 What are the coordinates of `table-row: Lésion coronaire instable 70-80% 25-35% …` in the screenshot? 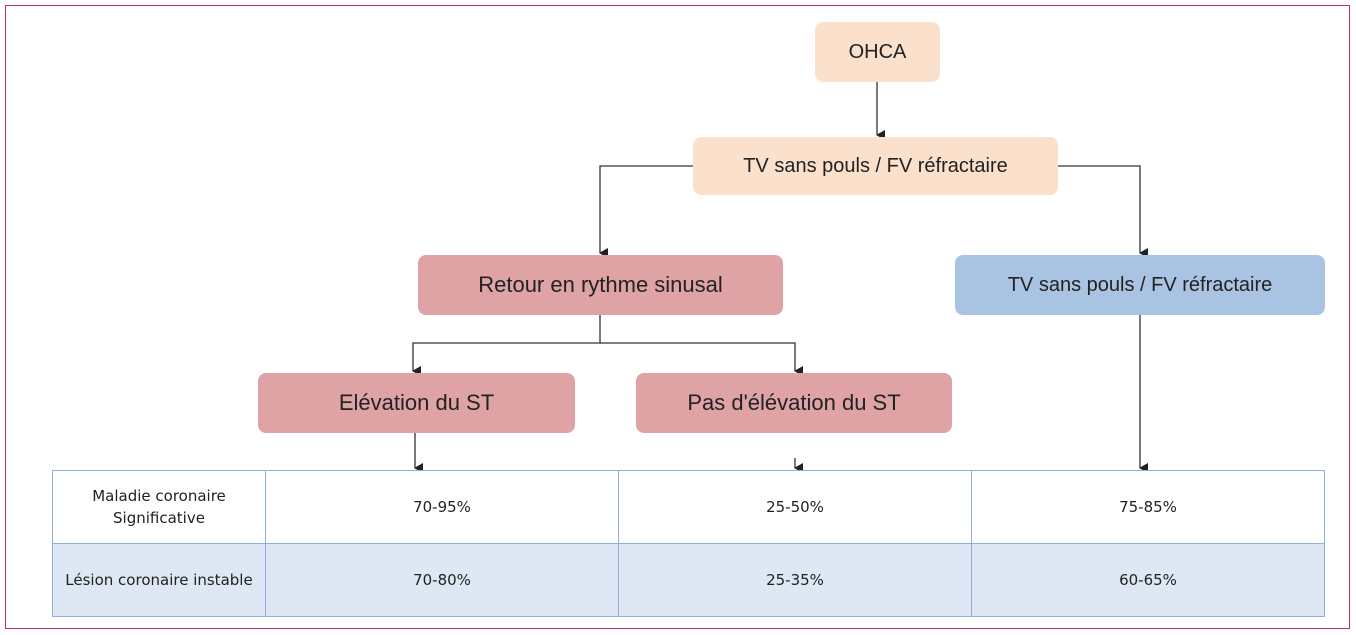 It's located at (688, 580).